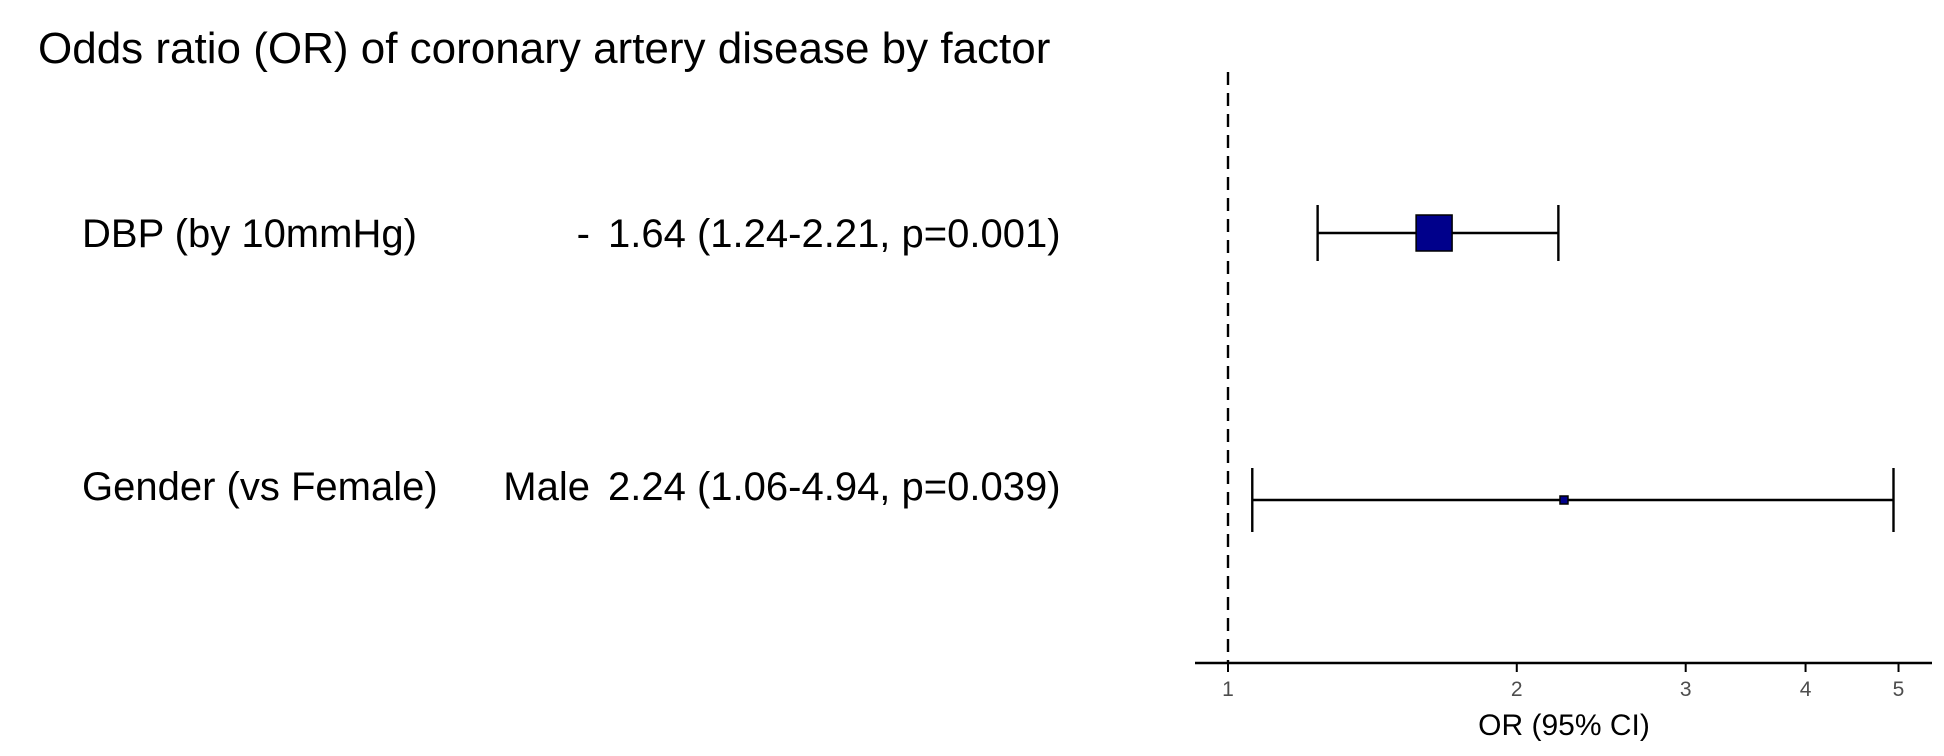 The height and width of the screenshot is (756, 1944). Describe the element at coordinates (1686, 689) in the screenshot. I see `x-tick-label: 3` at that location.